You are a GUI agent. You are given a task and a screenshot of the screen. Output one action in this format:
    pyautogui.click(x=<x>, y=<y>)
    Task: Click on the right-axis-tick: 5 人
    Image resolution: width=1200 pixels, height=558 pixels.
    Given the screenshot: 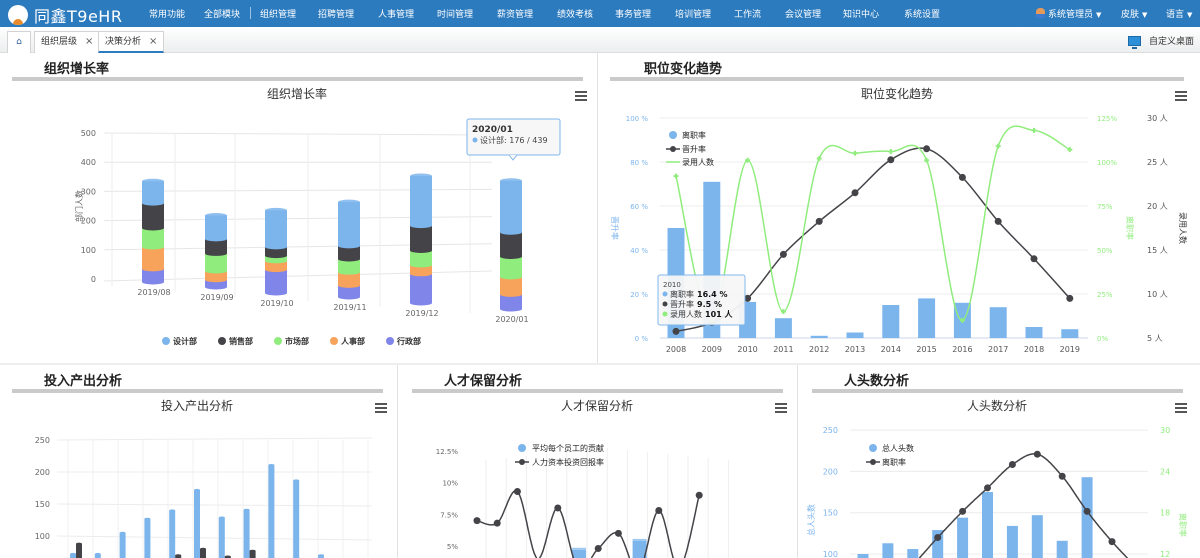 What is the action you would take?
    pyautogui.click(x=1155, y=338)
    